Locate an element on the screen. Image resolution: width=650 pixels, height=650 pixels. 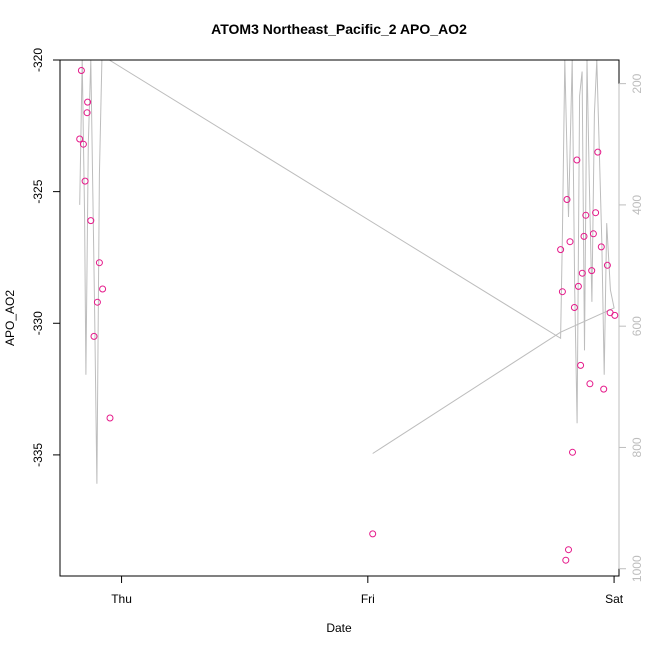
x-tick-label: Fri is located at coordinates (368, 599).